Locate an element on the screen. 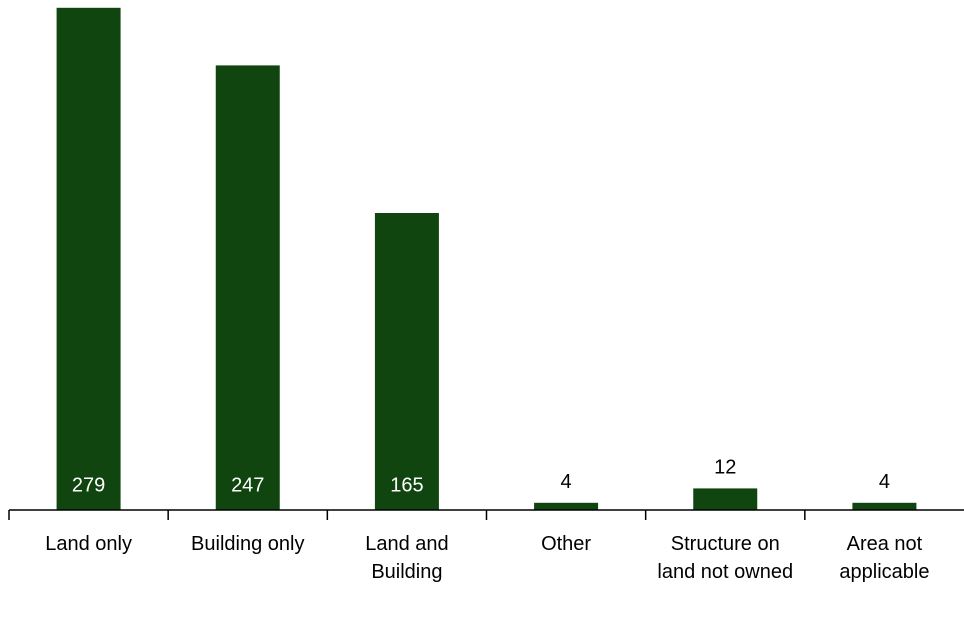 Image resolution: width=964 pixels, height=617 pixels. label-line: Building only is located at coordinates (247, 544).